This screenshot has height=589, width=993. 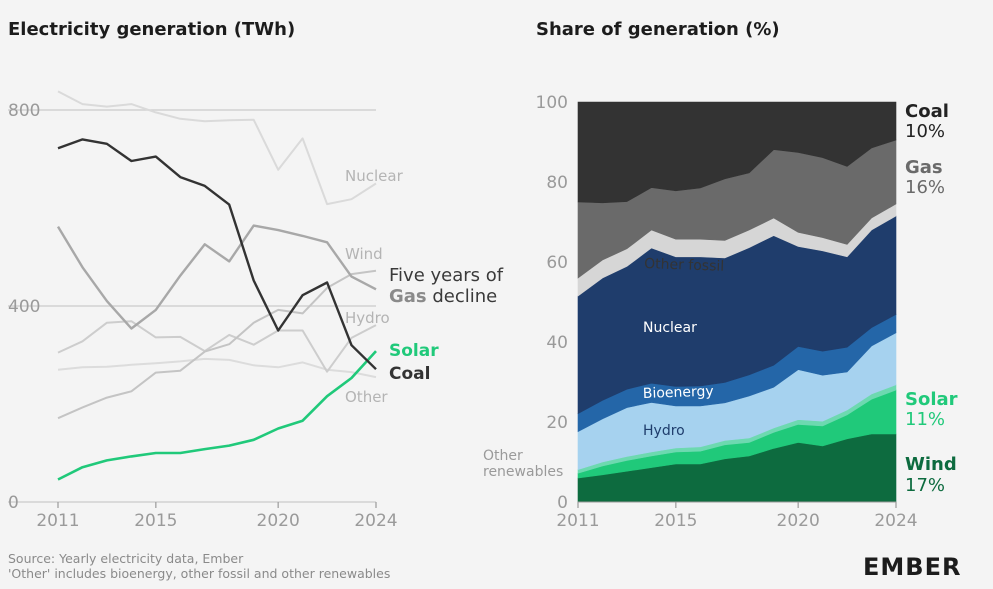 What do you see at coordinates (925, 485) in the screenshot?
I see `label-wind-pct: 17%` at bounding box center [925, 485].